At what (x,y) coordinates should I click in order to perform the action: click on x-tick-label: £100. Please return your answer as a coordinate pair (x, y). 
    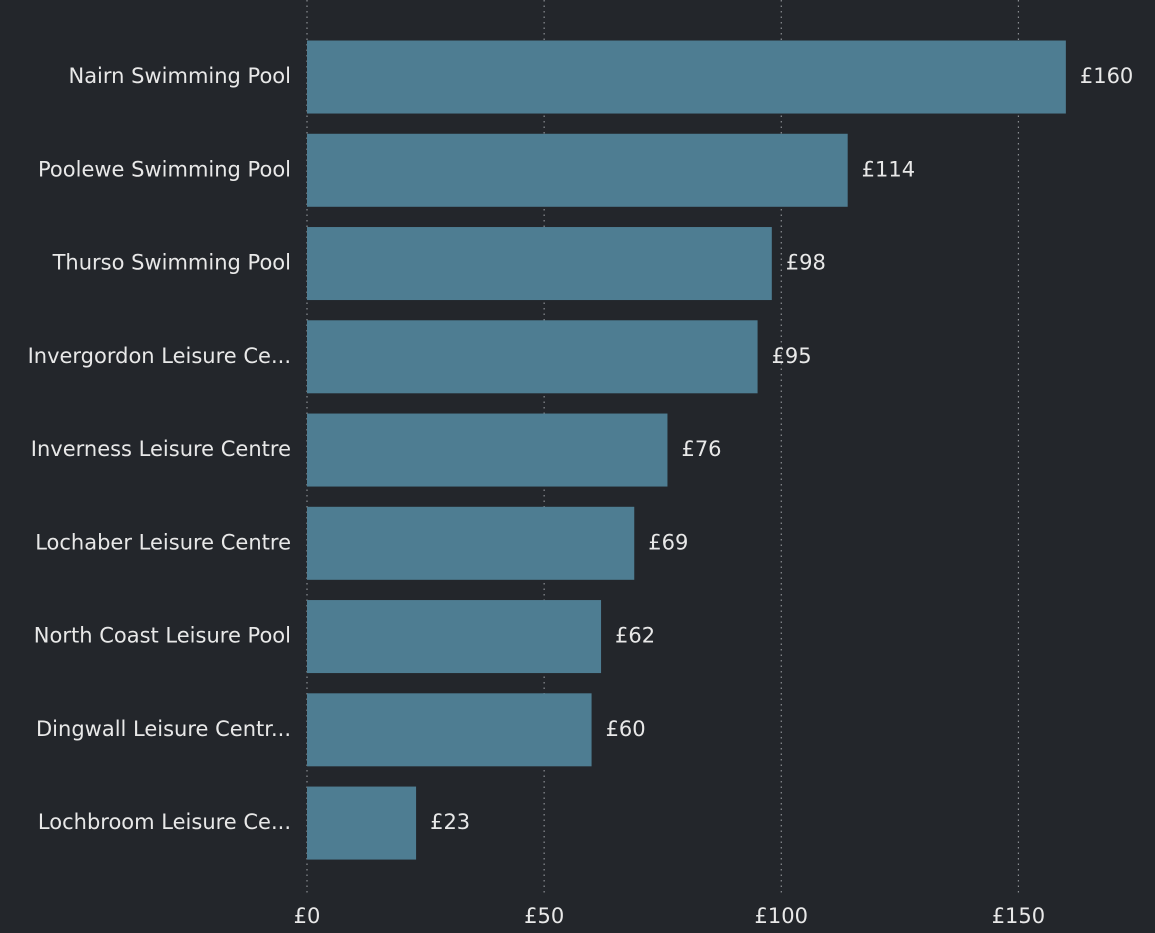
    Looking at the image, I should click on (781, 916).